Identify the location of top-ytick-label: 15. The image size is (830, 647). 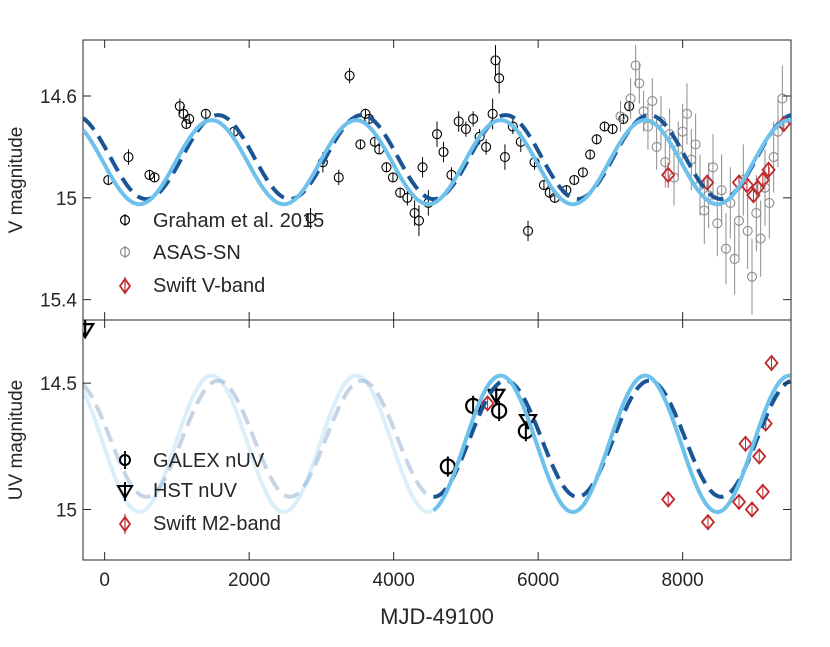
(66, 199).